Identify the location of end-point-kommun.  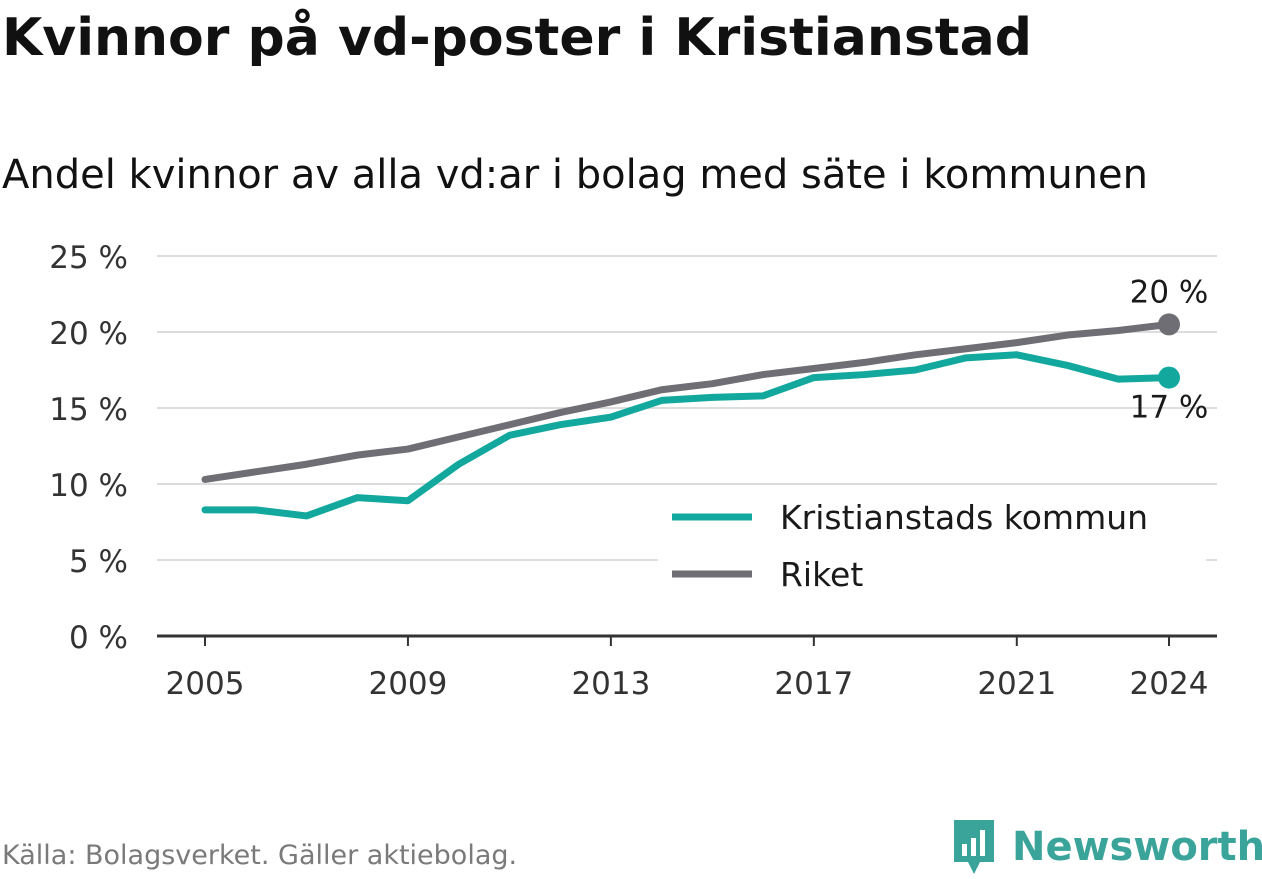
(1169, 377).